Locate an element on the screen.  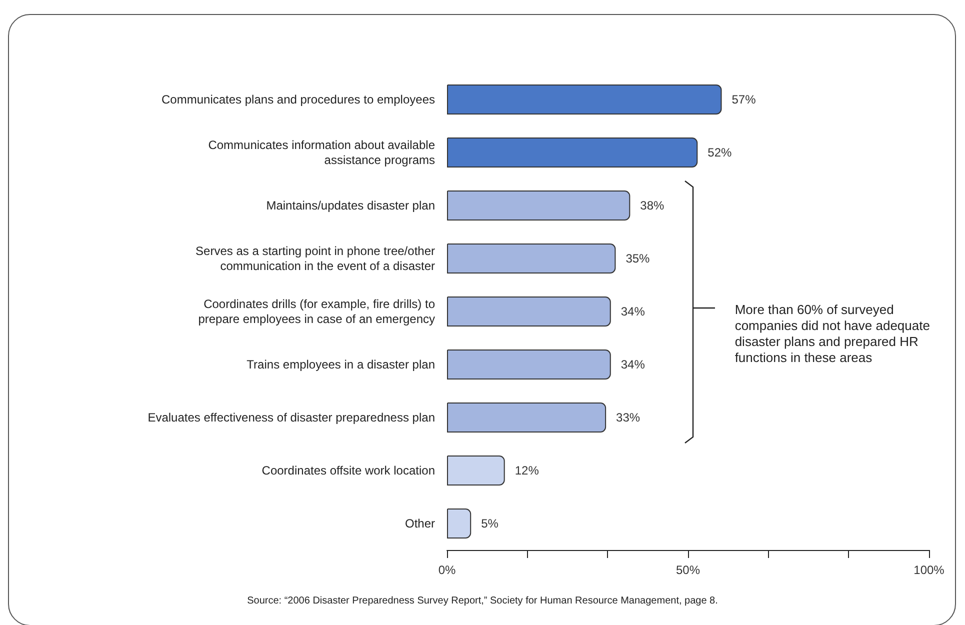
data-label: 33% is located at coordinates (628, 417).